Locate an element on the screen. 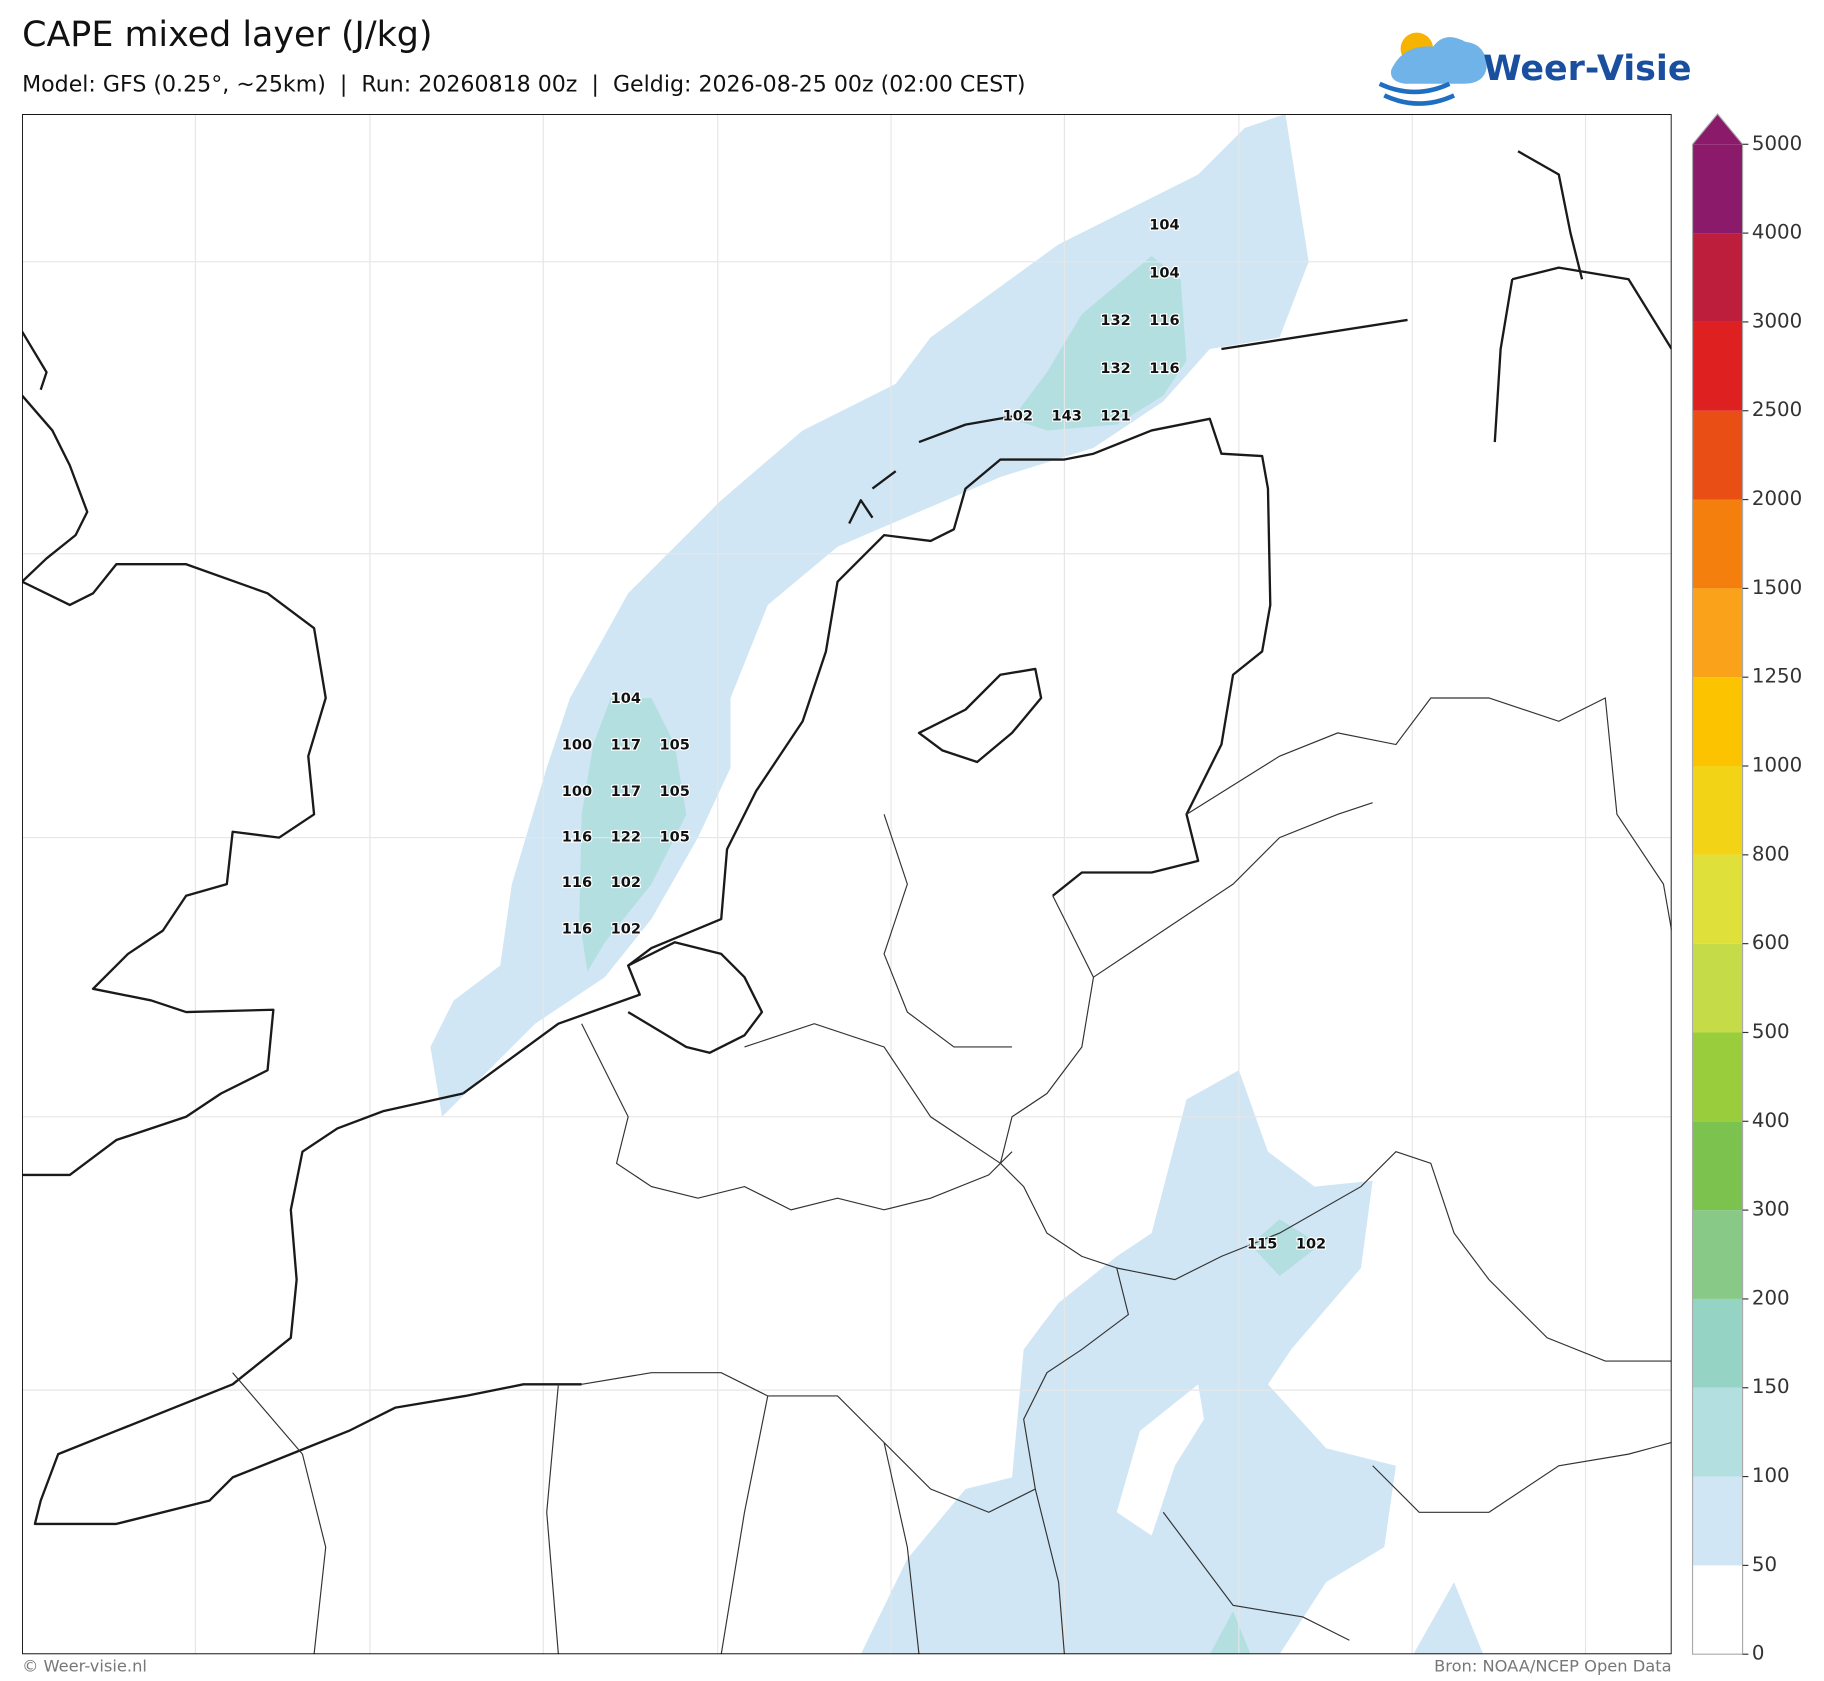 Image resolution: width=1824 pixels, height=1681 pixels. colorbar-label: 600 is located at coordinates (1771, 942).